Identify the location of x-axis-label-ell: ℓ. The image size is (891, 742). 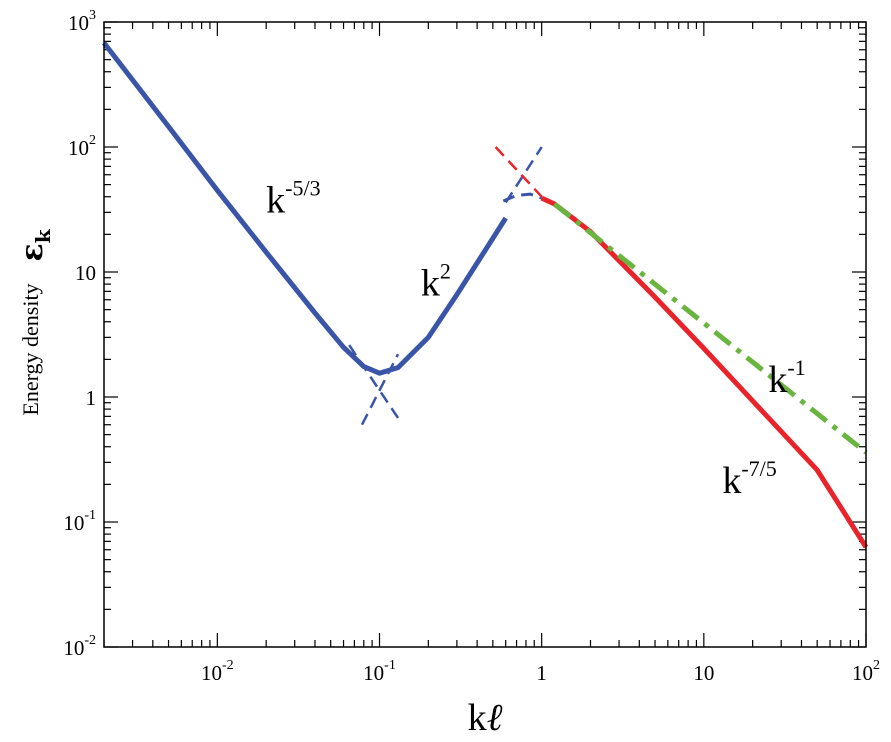
(495, 718).